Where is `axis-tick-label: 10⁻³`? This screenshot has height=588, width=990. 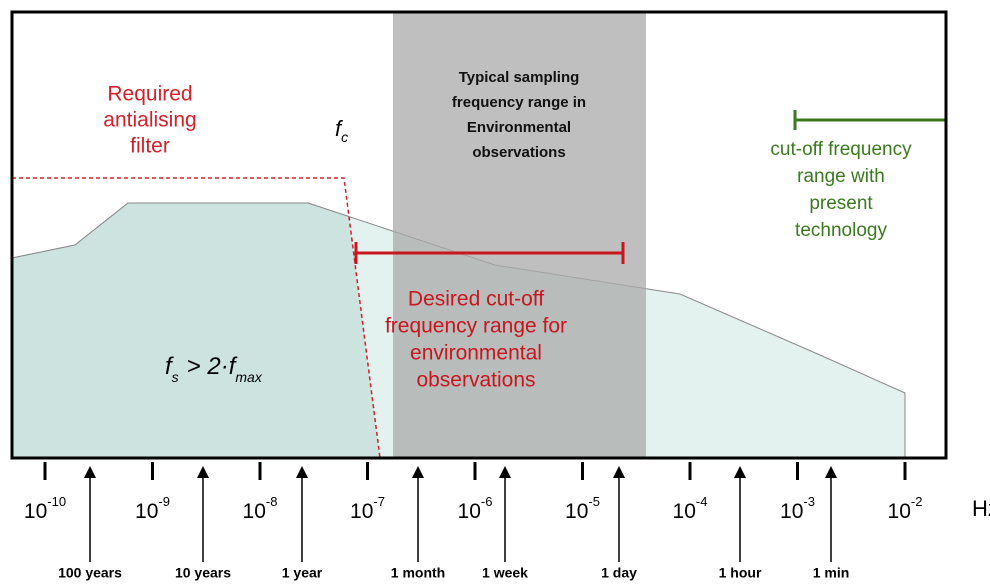 axis-tick-label: 10⁻³ is located at coordinates (797, 508).